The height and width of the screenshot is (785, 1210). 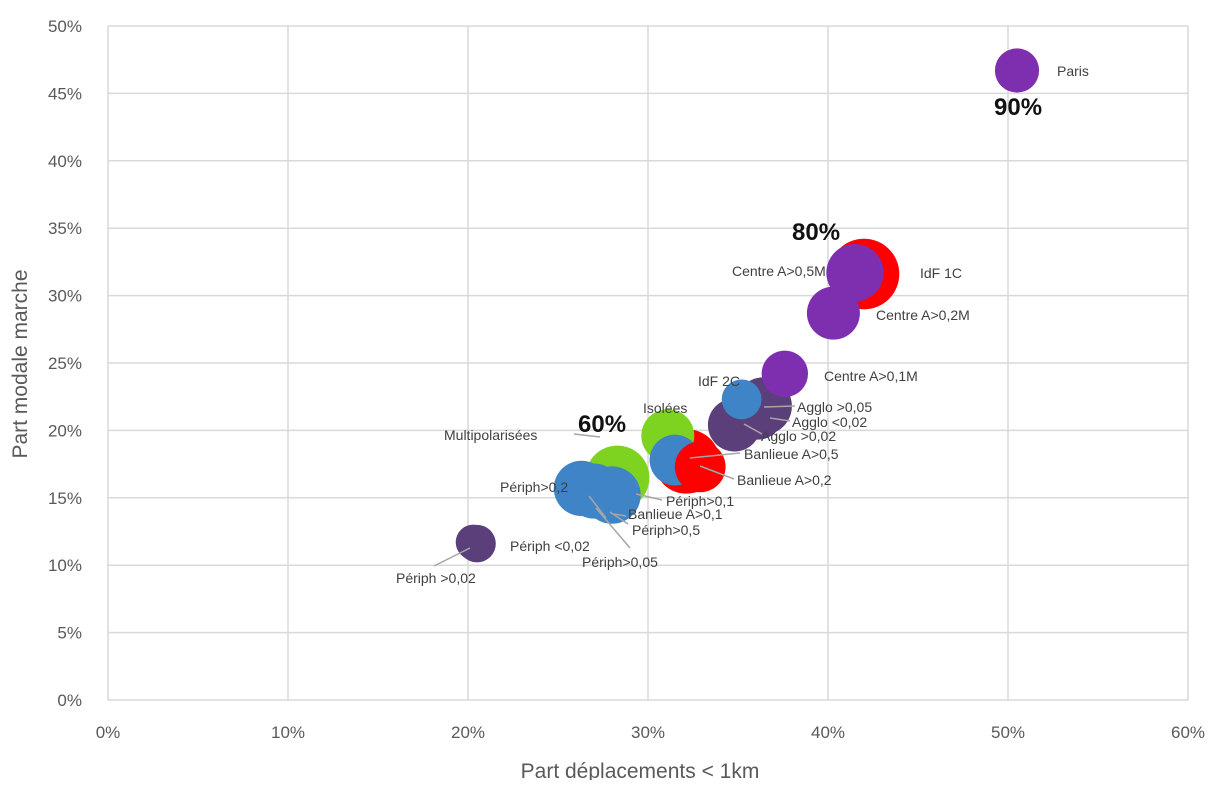 I want to click on point-label: Centre A>0,1M, so click(x=871, y=376).